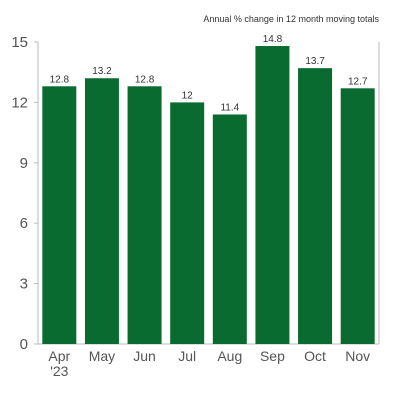 The height and width of the screenshot is (400, 400). I want to click on x-tick-label: Jun, so click(144, 356).